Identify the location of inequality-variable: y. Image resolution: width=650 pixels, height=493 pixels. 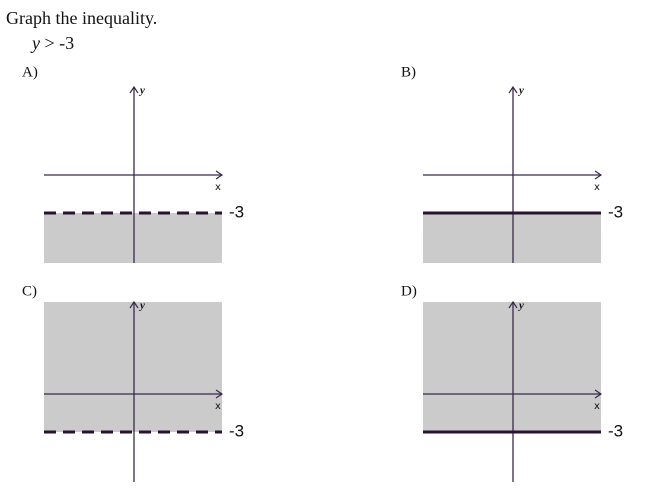
(35, 43).